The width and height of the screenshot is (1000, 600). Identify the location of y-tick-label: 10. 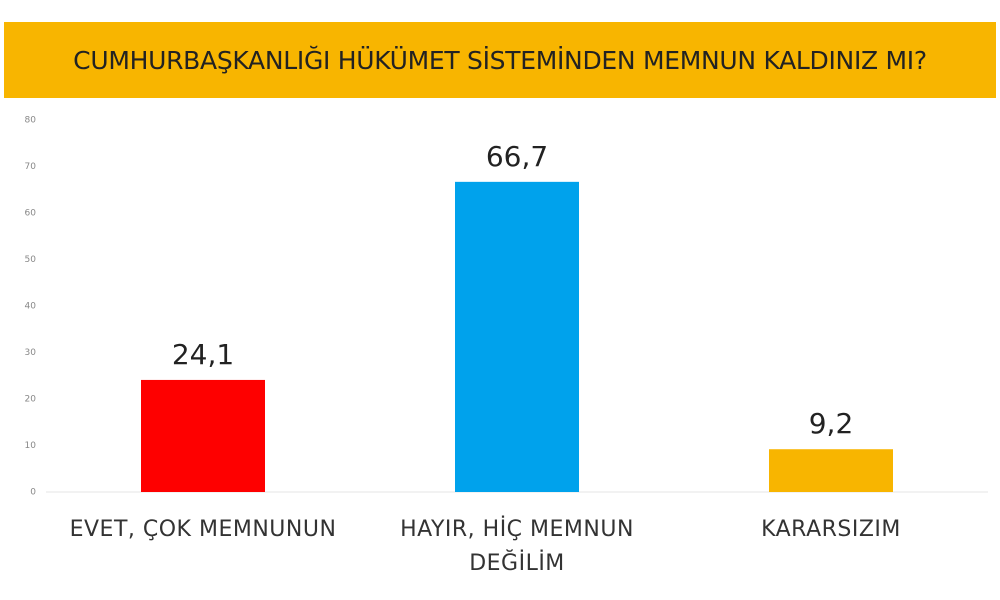
(31, 446).